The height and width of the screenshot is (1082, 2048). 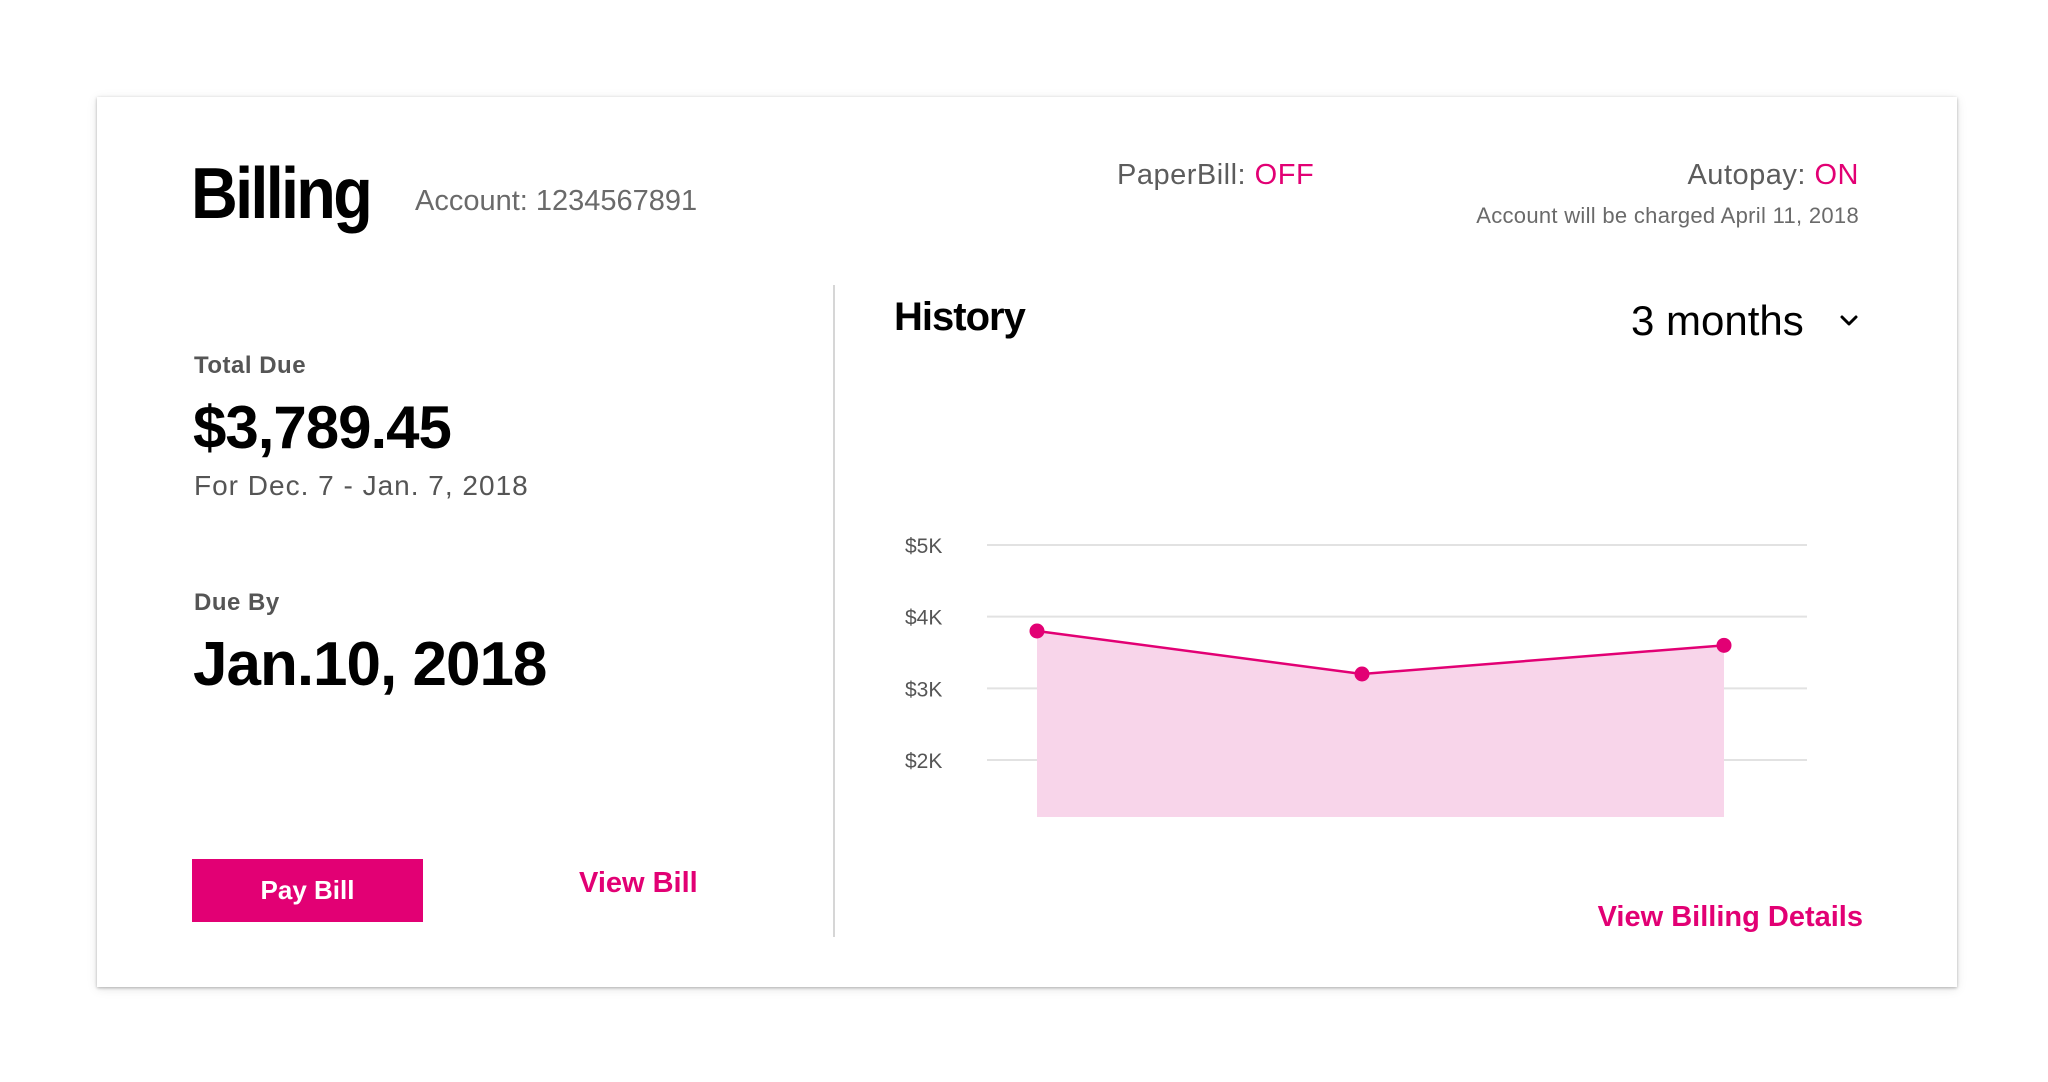 I want to click on y-tick-label: $5K, so click(x=923, y=546).